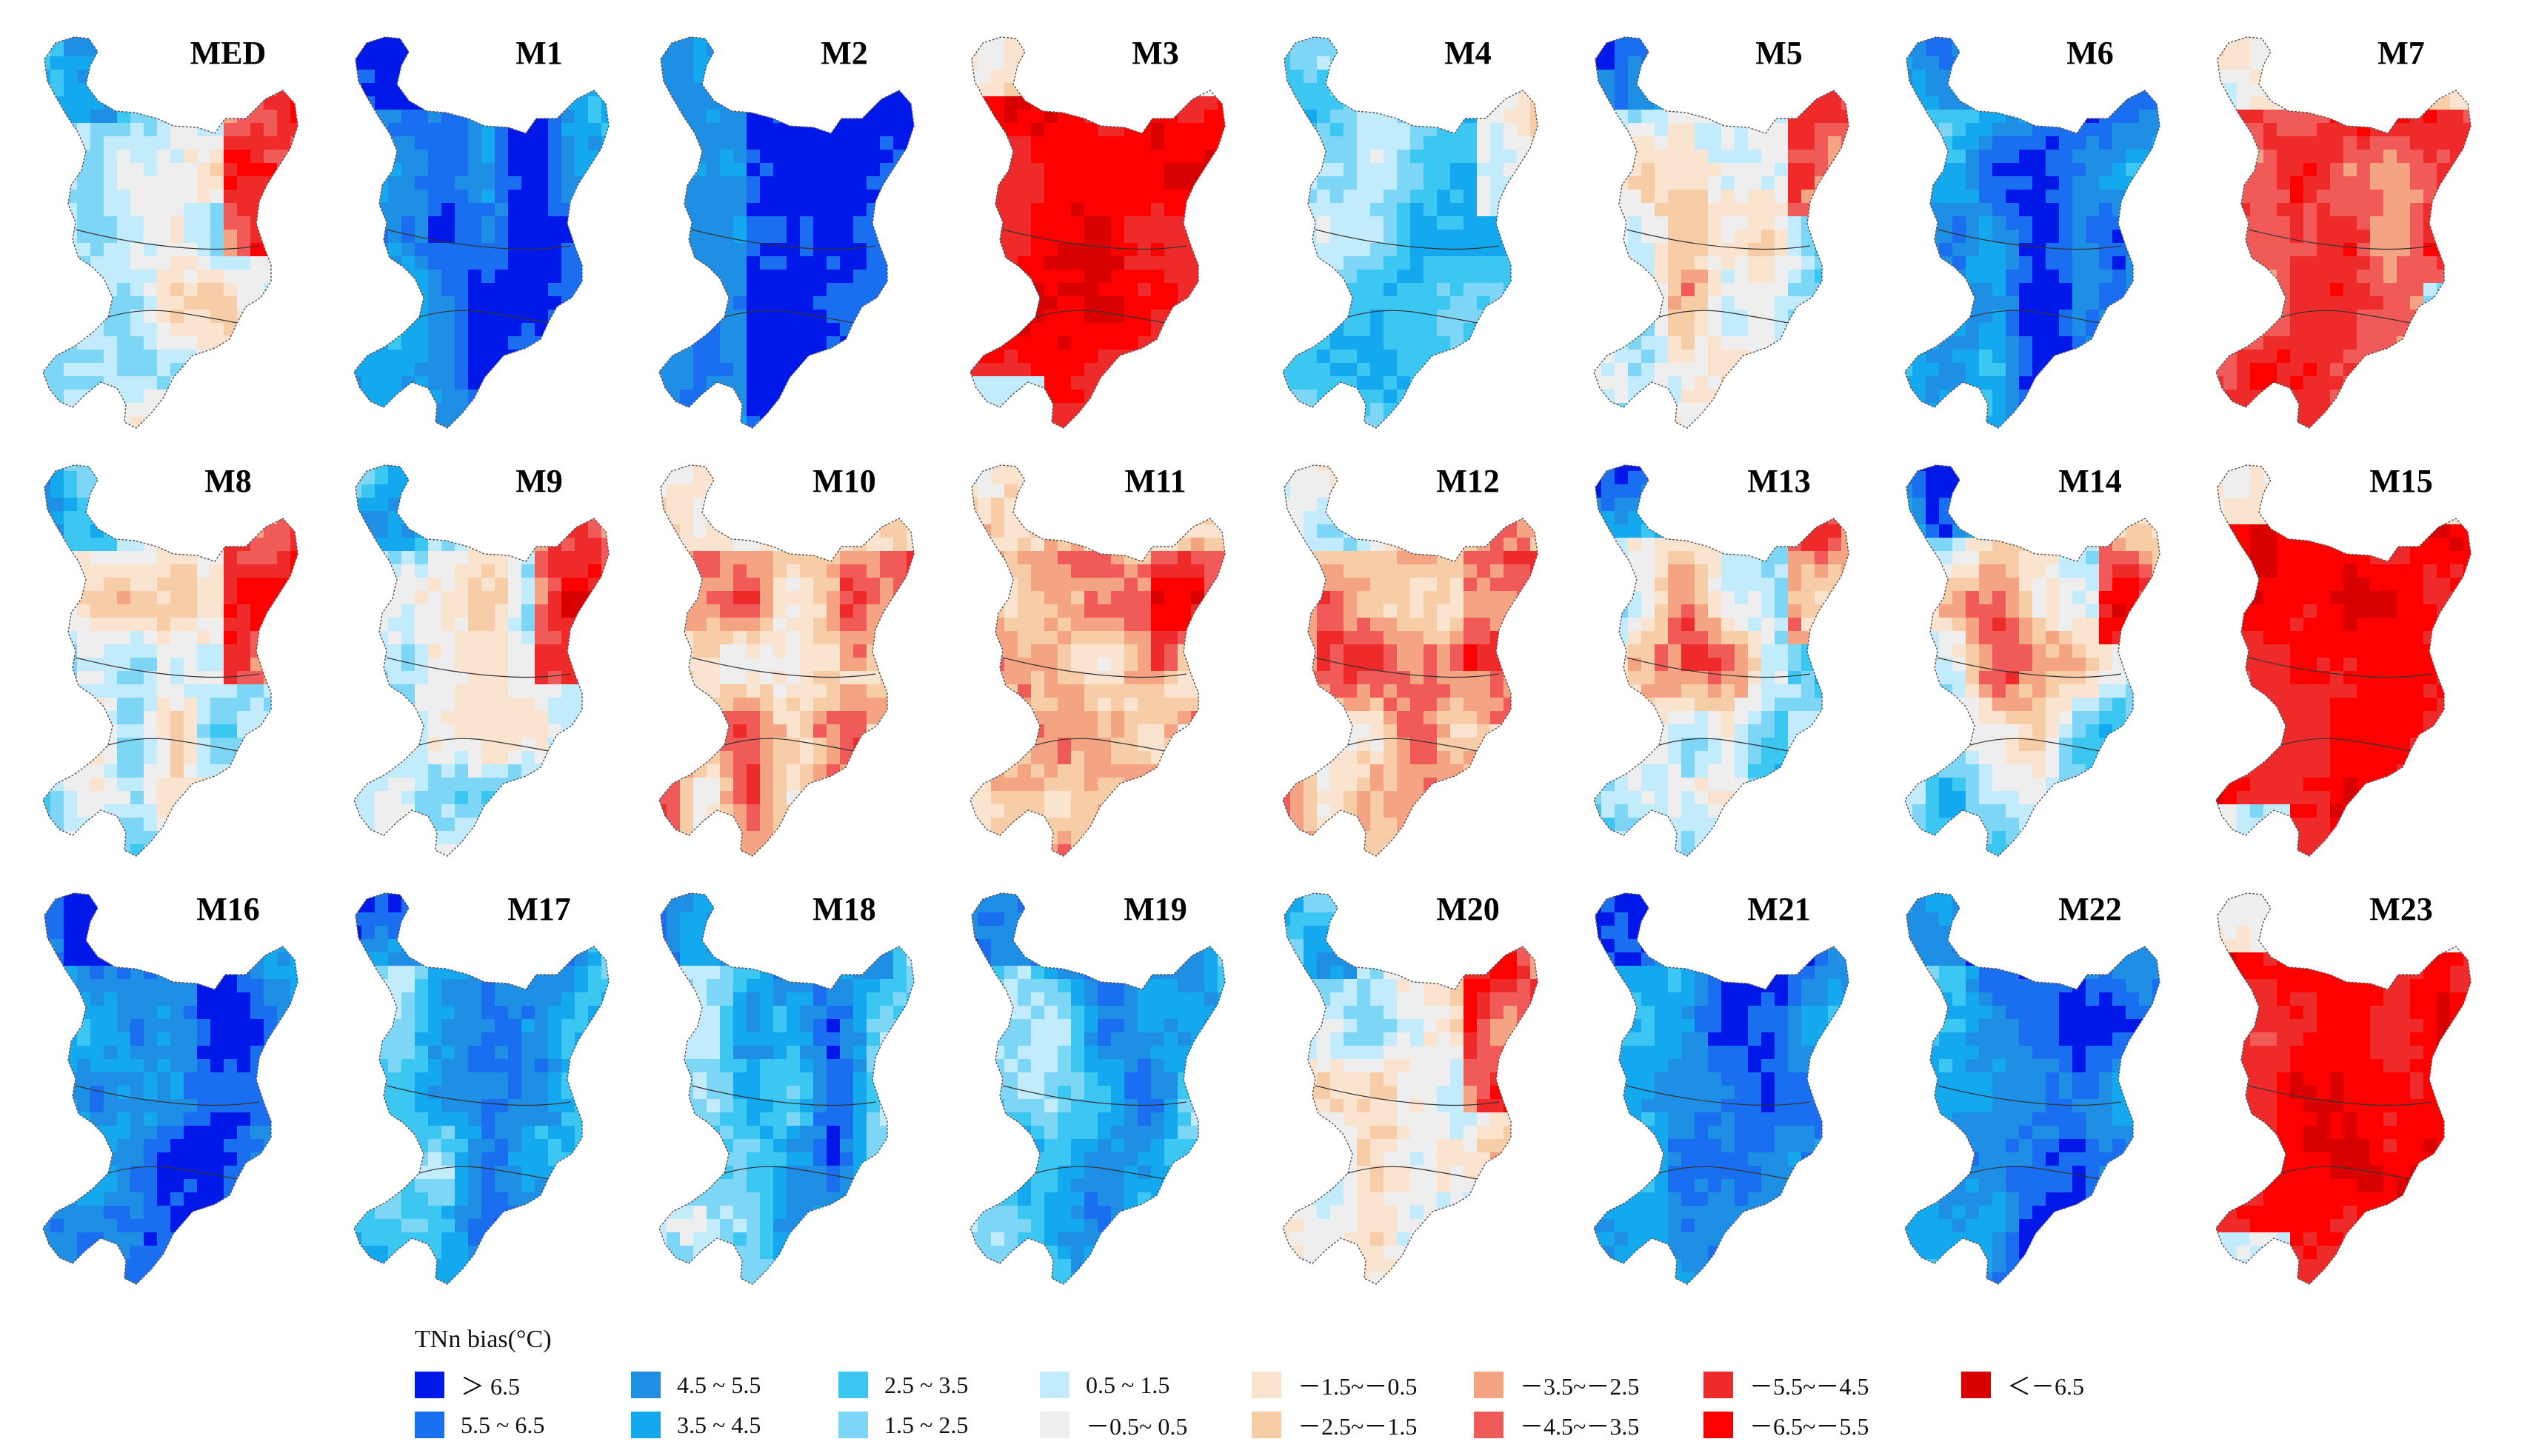  I want to click on map-panel-med: MED, so click(170, 222).